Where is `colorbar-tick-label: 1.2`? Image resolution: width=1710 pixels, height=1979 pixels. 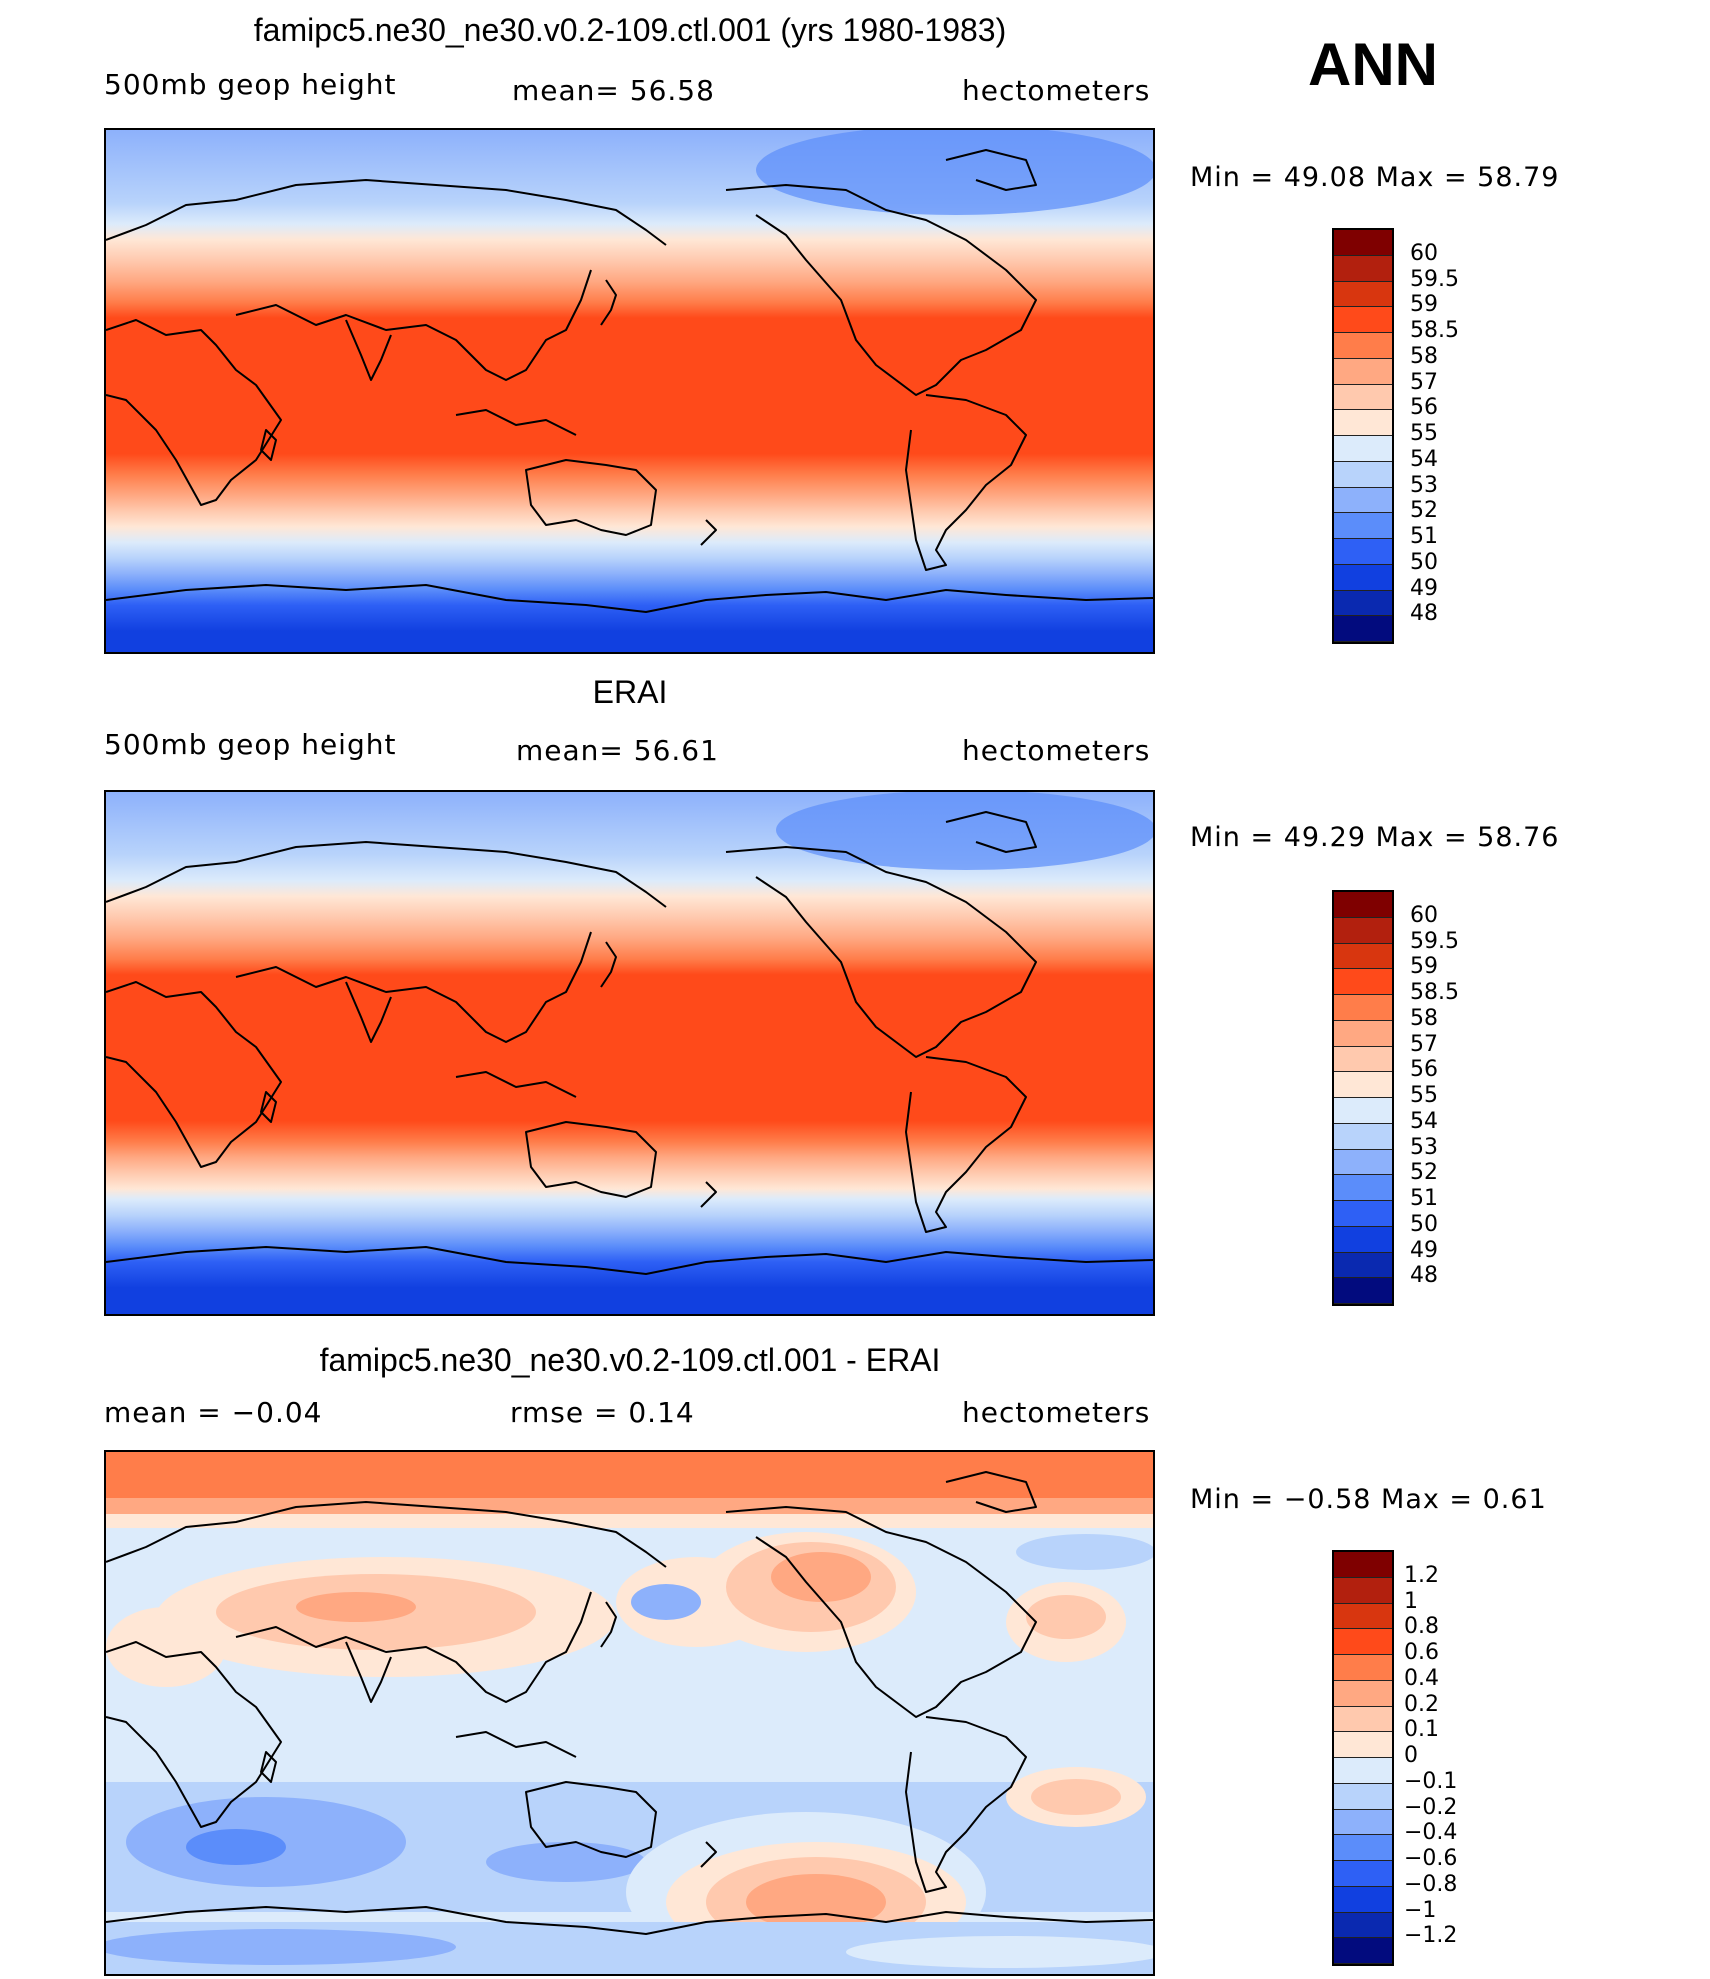 colorbar-tick-label: 1.2 is located at coordinates (1421, 1575).